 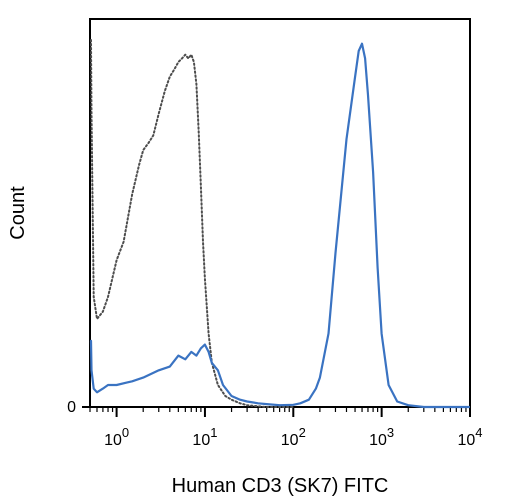 I want to click on x-tick-label-exponent: 0, so click(x=125, y=432).